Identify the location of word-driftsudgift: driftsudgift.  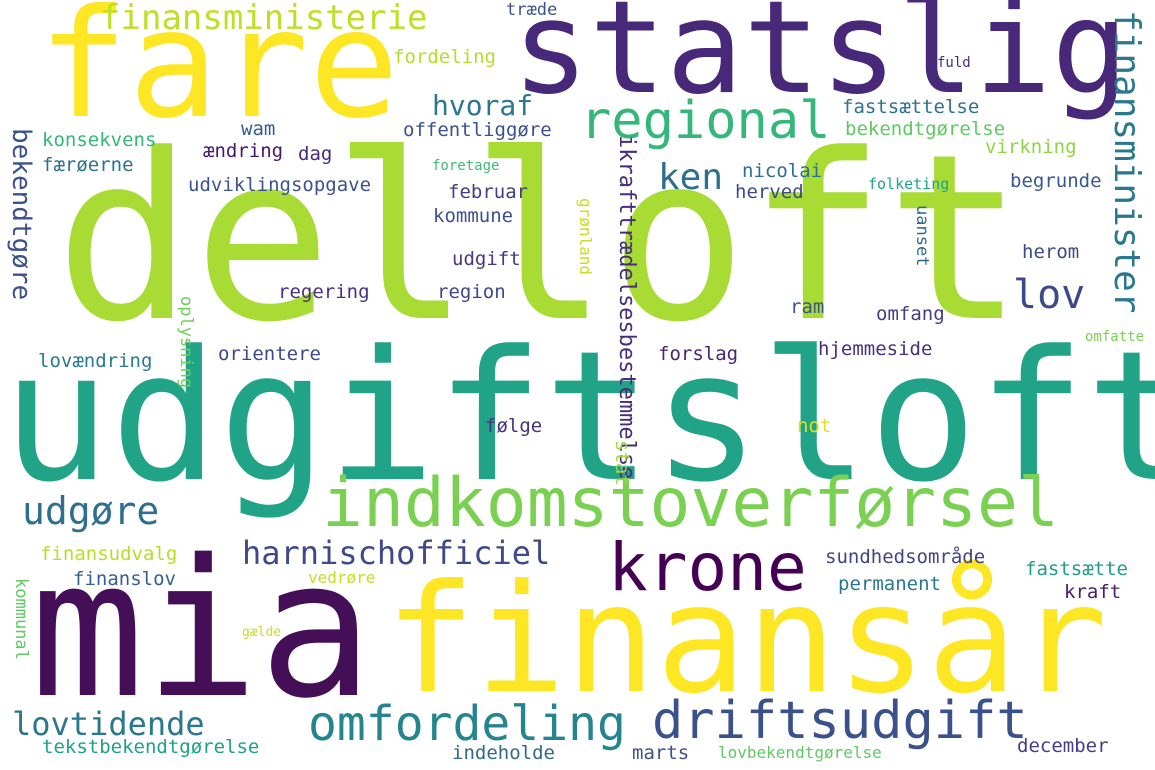
(840, 721).